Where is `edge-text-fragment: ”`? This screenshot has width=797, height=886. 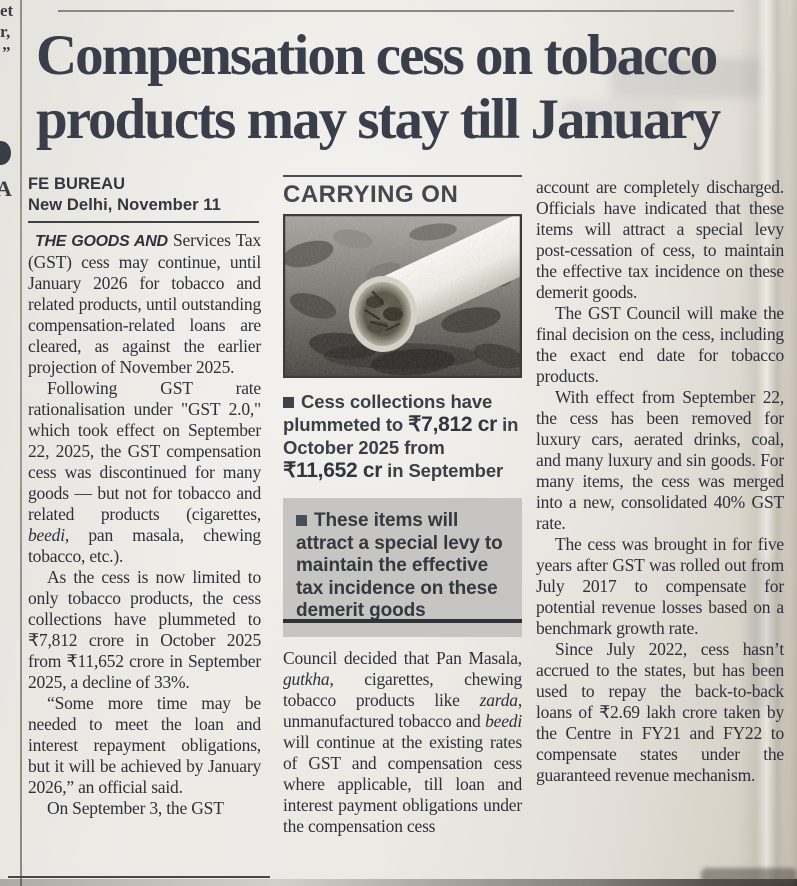
edge-text-fragment: ” is located at coordinates (6, 52).